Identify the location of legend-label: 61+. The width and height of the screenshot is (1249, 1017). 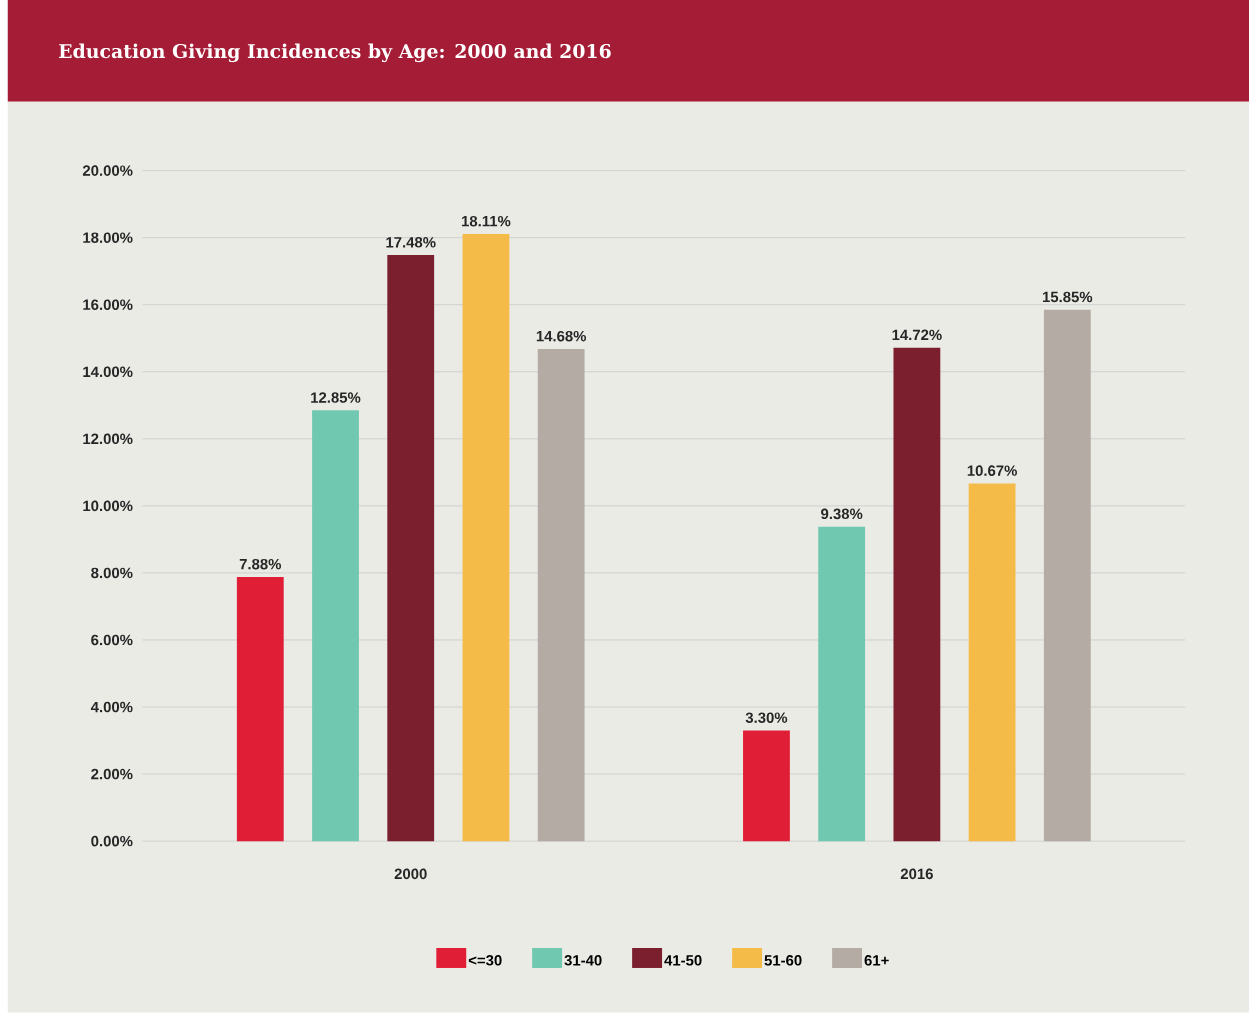
(876, 960).